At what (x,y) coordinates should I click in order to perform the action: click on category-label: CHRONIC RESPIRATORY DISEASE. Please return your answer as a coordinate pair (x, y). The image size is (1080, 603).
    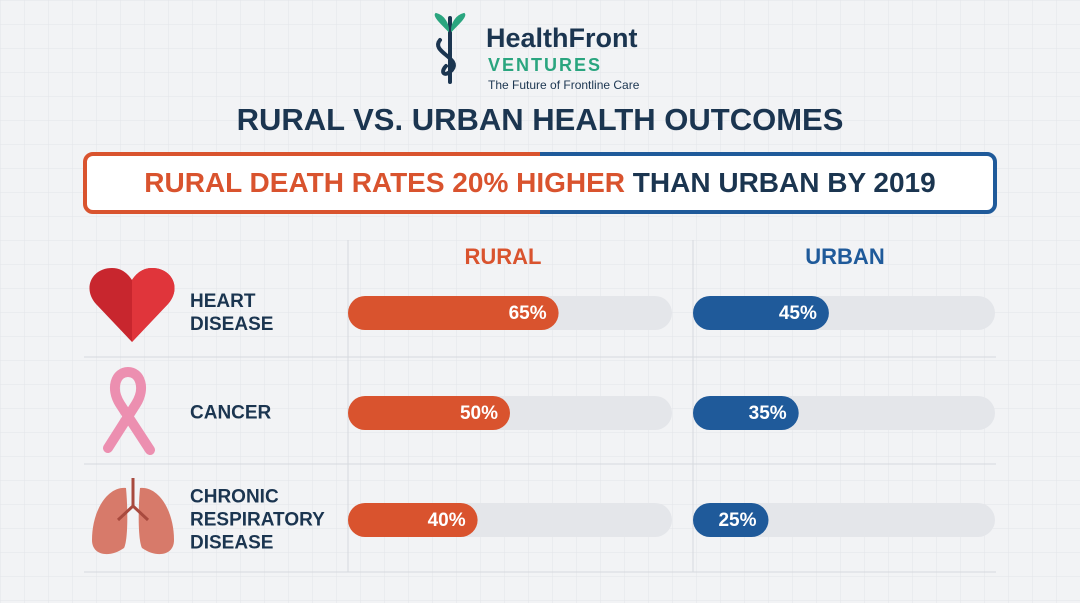
    Looking at the image, I should click on (257, 520).